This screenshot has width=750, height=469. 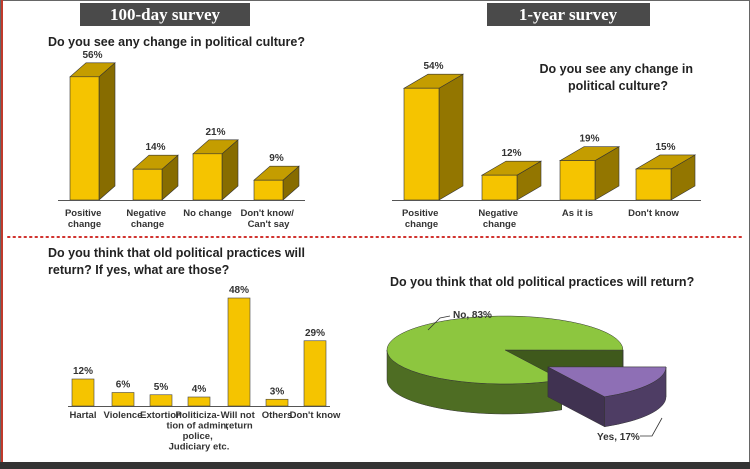 What do you see at coordinates (92, 55) in the screenshot?
I see `value-label: 56%` at bounding box center [92, 55].